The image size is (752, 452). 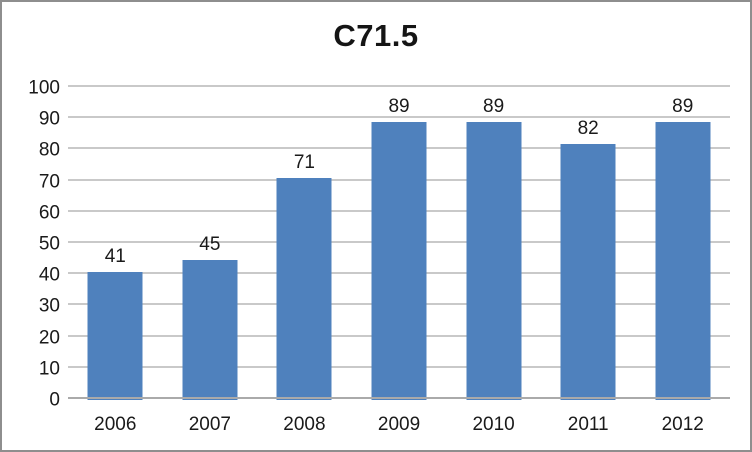 I want to click on bar-2011, so click(x=588, y=272).